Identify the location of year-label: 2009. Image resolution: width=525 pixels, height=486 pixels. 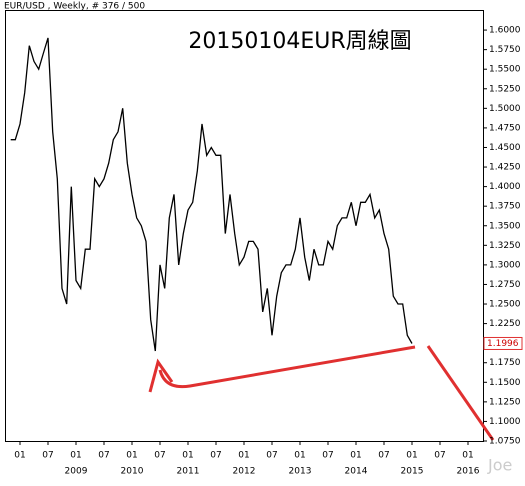
(76, 472).